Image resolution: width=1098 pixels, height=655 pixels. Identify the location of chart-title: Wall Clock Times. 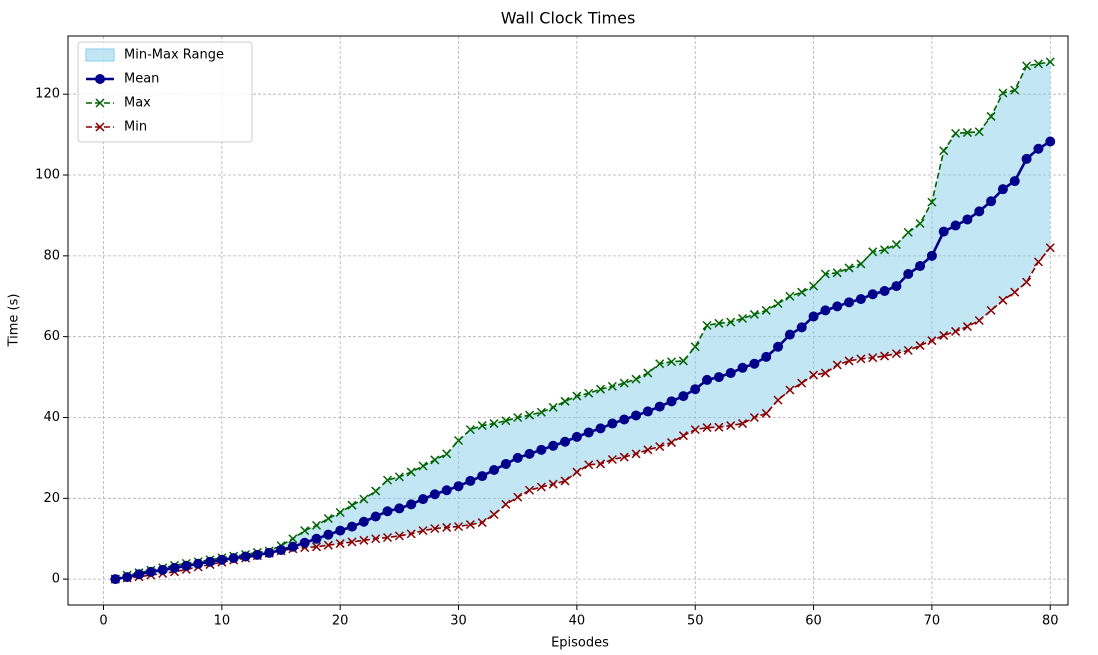
(568, 18).